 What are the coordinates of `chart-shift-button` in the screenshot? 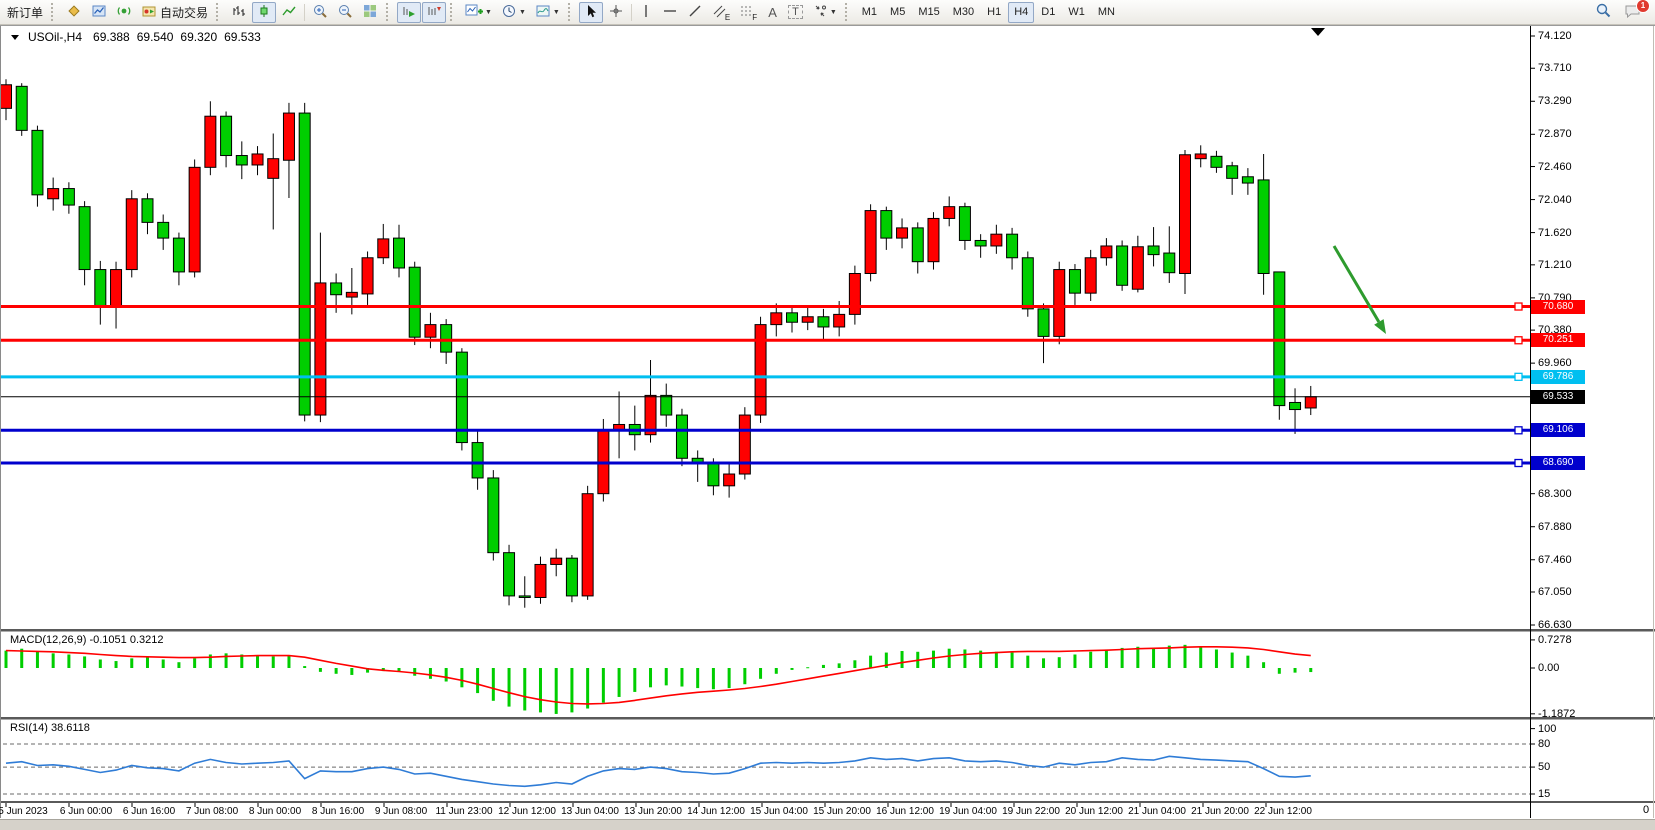 It's located at (434, 12).